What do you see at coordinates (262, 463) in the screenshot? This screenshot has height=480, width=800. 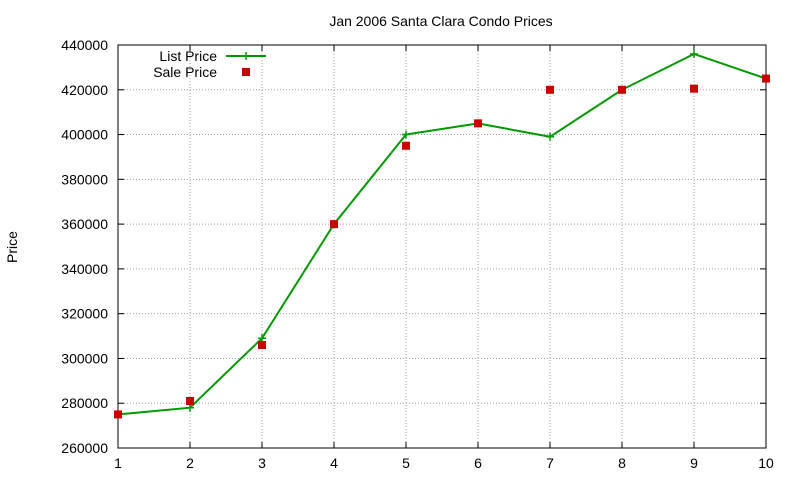 I see `x-tick-label: 3` at bounding box center [262, 463].